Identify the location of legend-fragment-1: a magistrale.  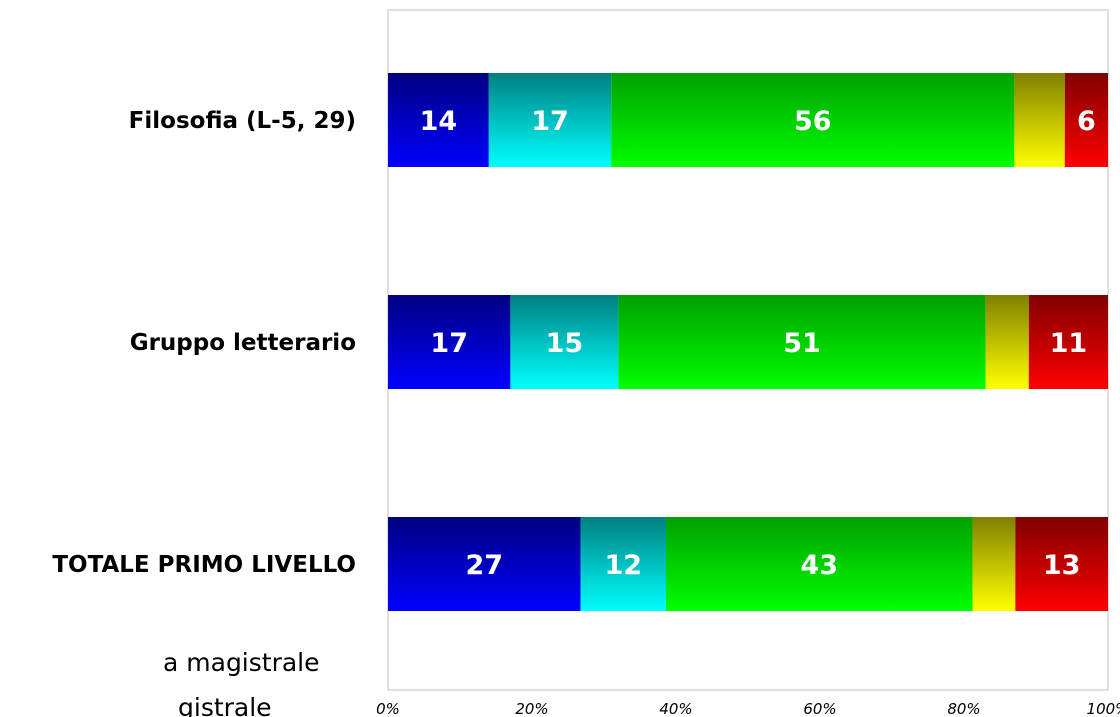
(241, 662).